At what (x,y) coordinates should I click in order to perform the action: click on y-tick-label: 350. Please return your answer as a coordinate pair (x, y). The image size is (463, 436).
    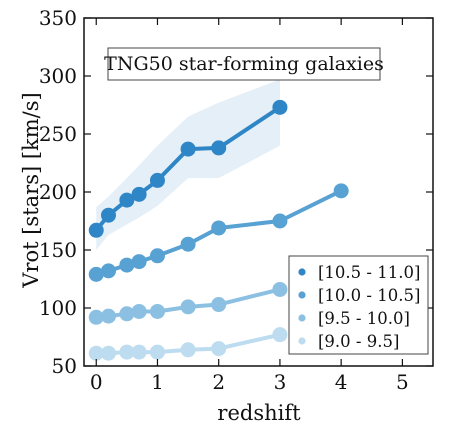
    Looking at the image, I should click on (58, 18).